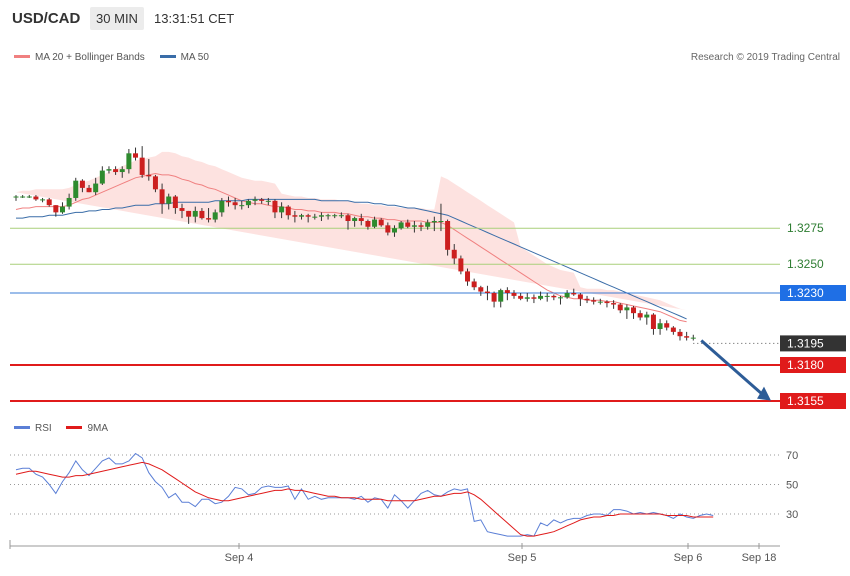  I want to click on ma50-swatch, so click(167, 56).